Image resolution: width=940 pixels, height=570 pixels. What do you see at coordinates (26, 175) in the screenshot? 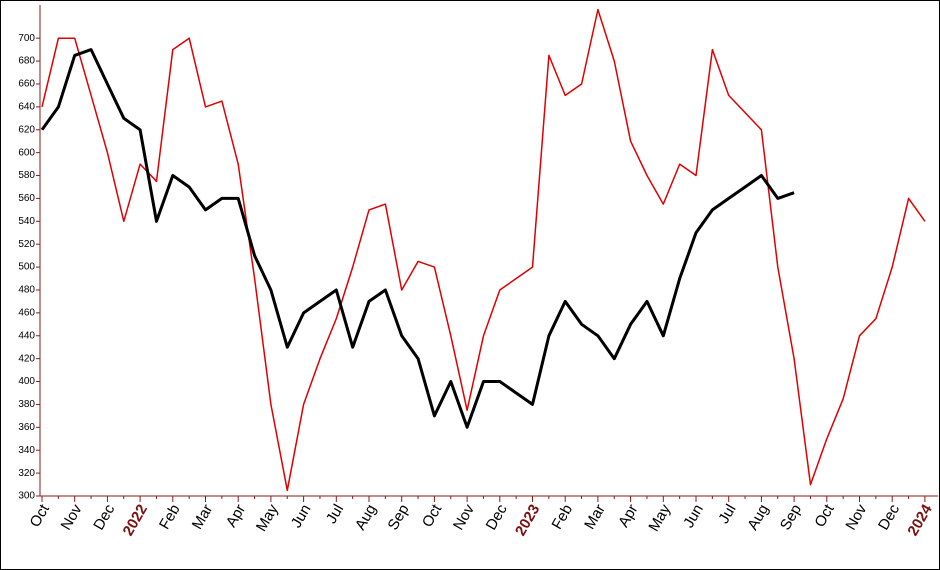
I see `y-tick-label: 580` at bounding box center [26, 175].